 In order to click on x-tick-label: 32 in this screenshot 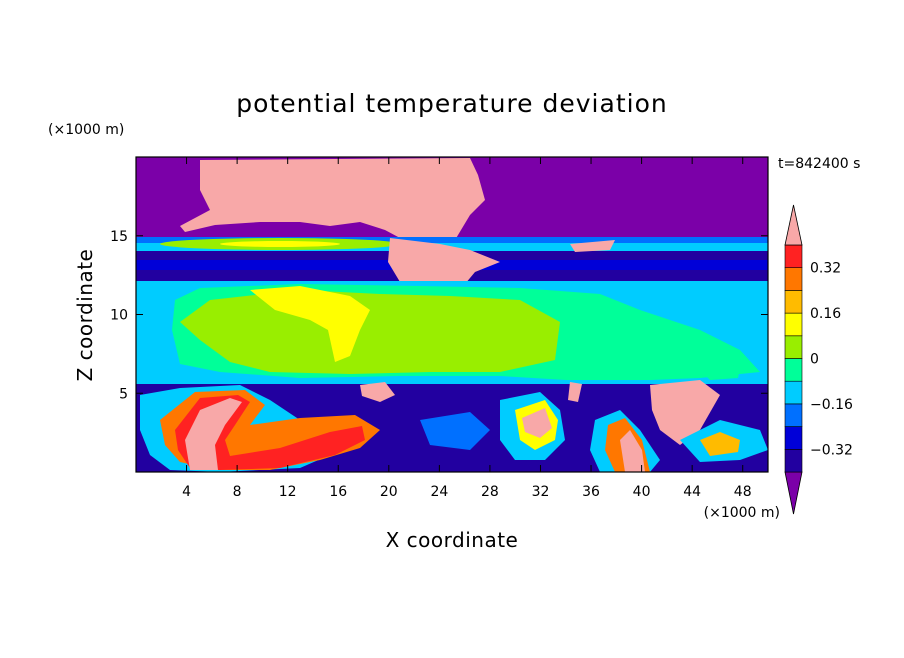, I will do `click(541, 492)`.